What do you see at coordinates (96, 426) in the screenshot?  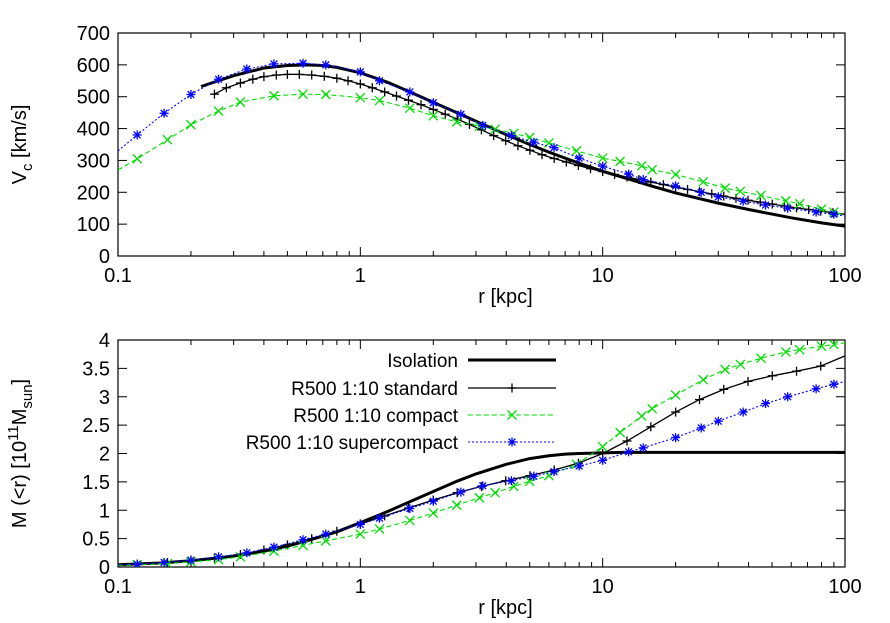 I see `y-tick-label: 2.5` at bounding box center [96, 426].